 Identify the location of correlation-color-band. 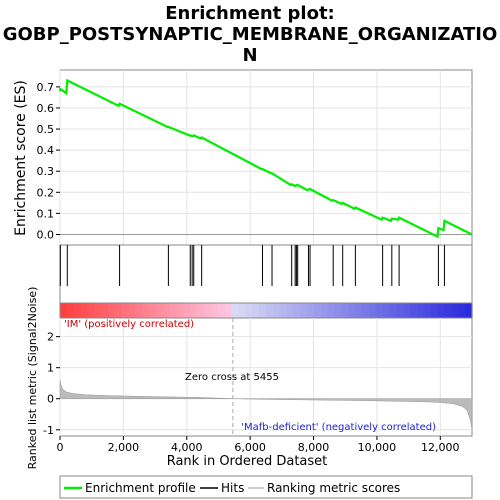
(266, 310).